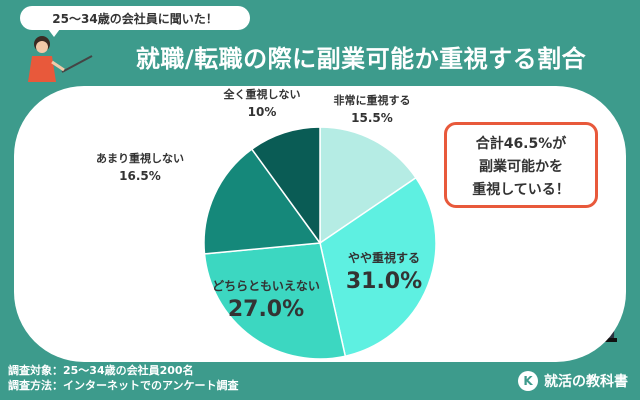 The width and height of the screenshot is (640, 400). Describe the element at coordinates (384, 281) in the screenshot. I see `slice-value-2: 31.0%` at that location.